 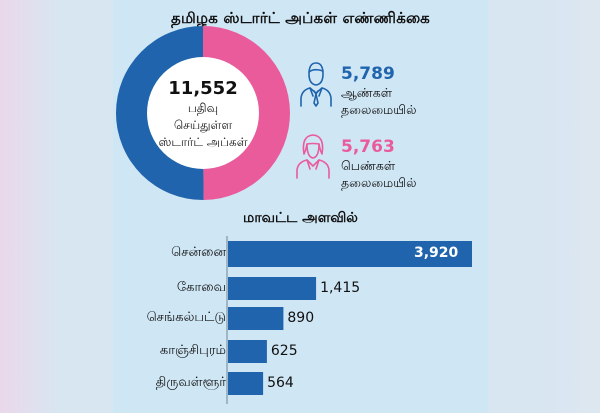 I want to click on category-label-3: செங்கல்பட்டு, so click(x=186, y=317).